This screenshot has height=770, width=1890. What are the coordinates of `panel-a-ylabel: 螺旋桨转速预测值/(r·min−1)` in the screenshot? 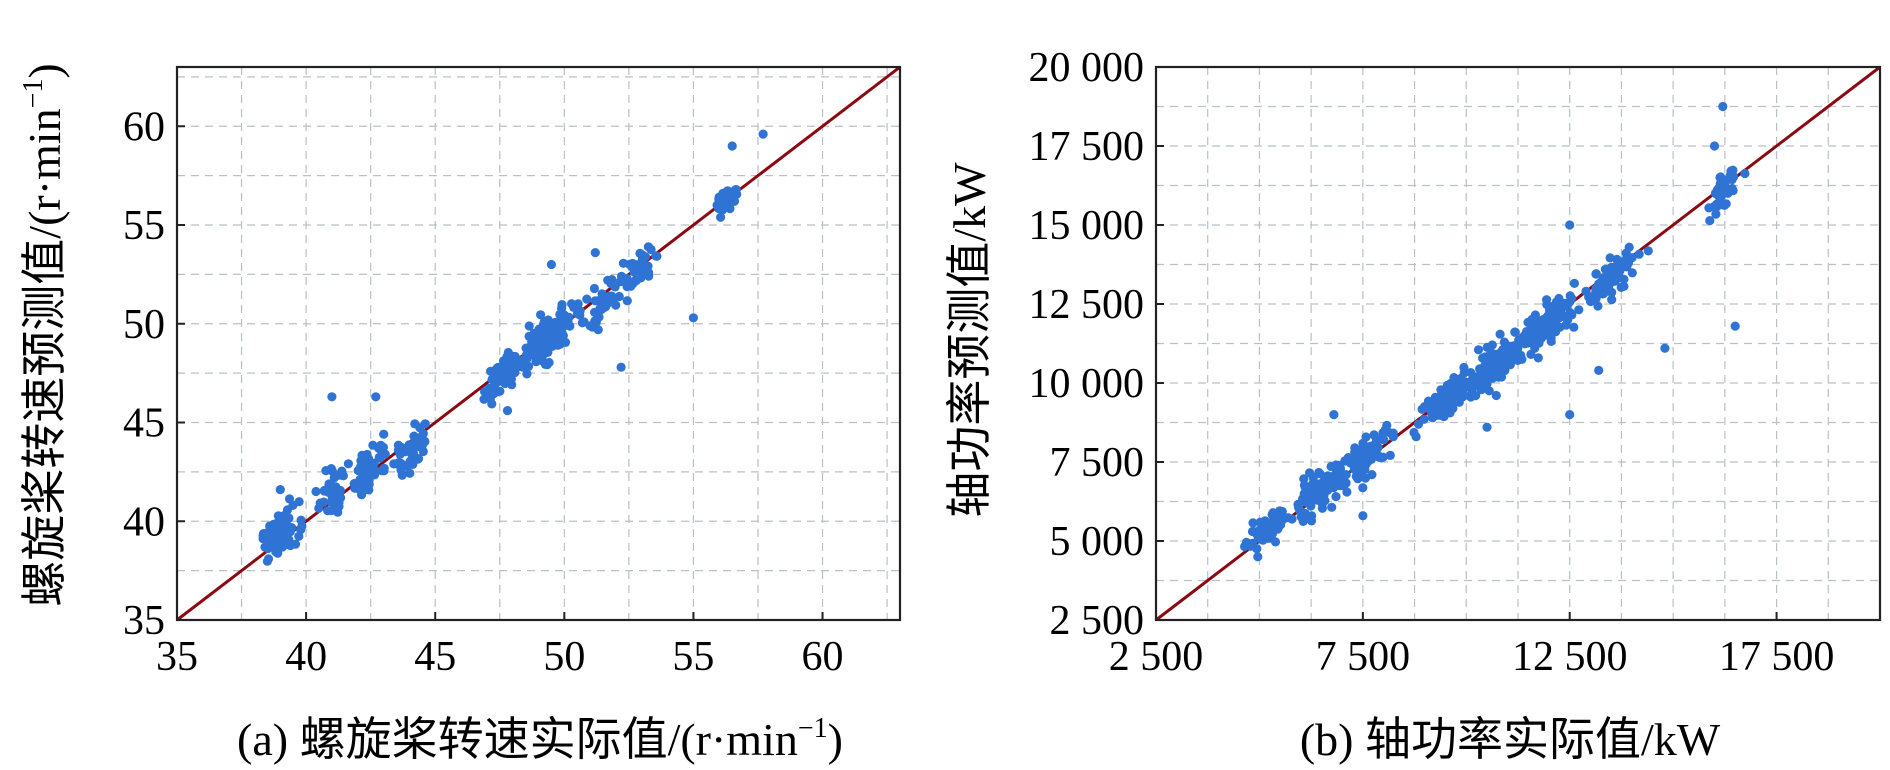 It's located at (44, 334).